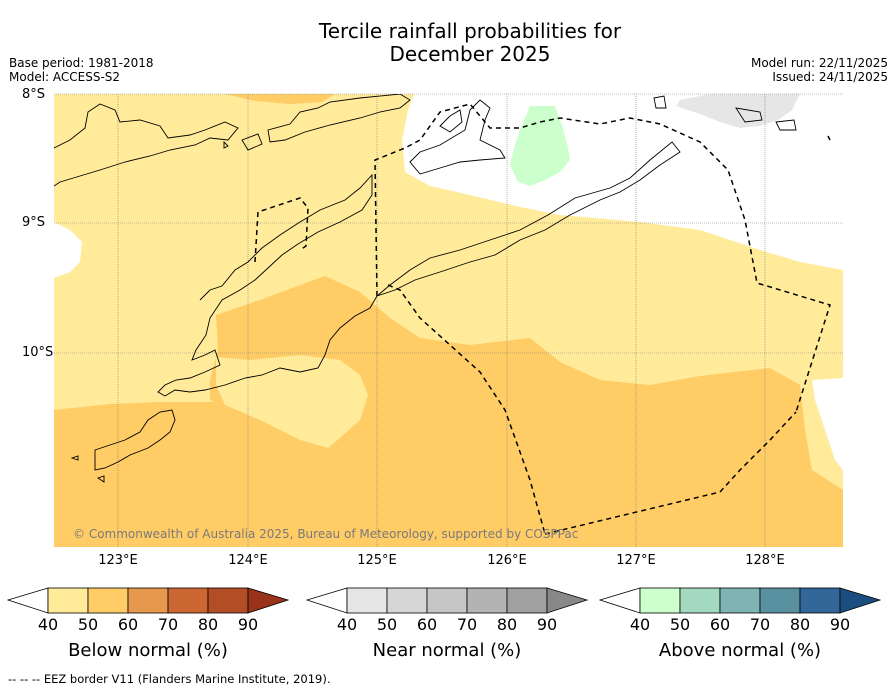  I want to click on colorbar-near-tick: 50, so click(387, 624).